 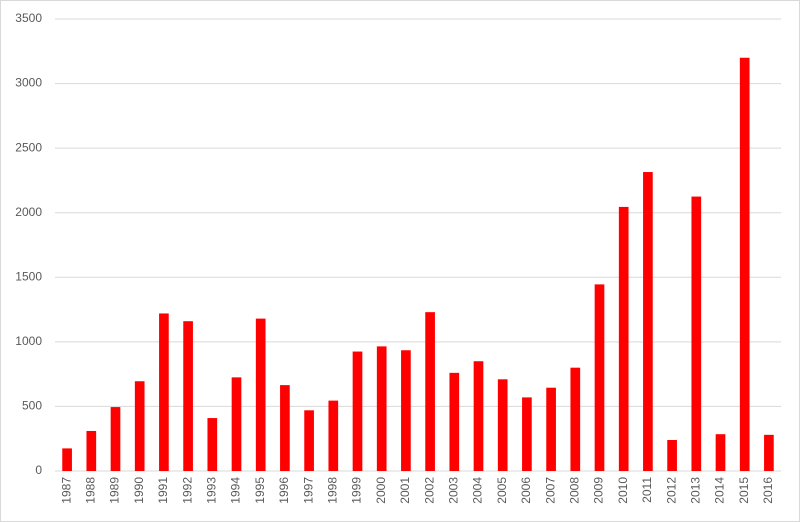 What do you see at coordinates (623, 490) in the screenshot?
I see `x-tick-label: 2010` at bounding box center [623, 490].